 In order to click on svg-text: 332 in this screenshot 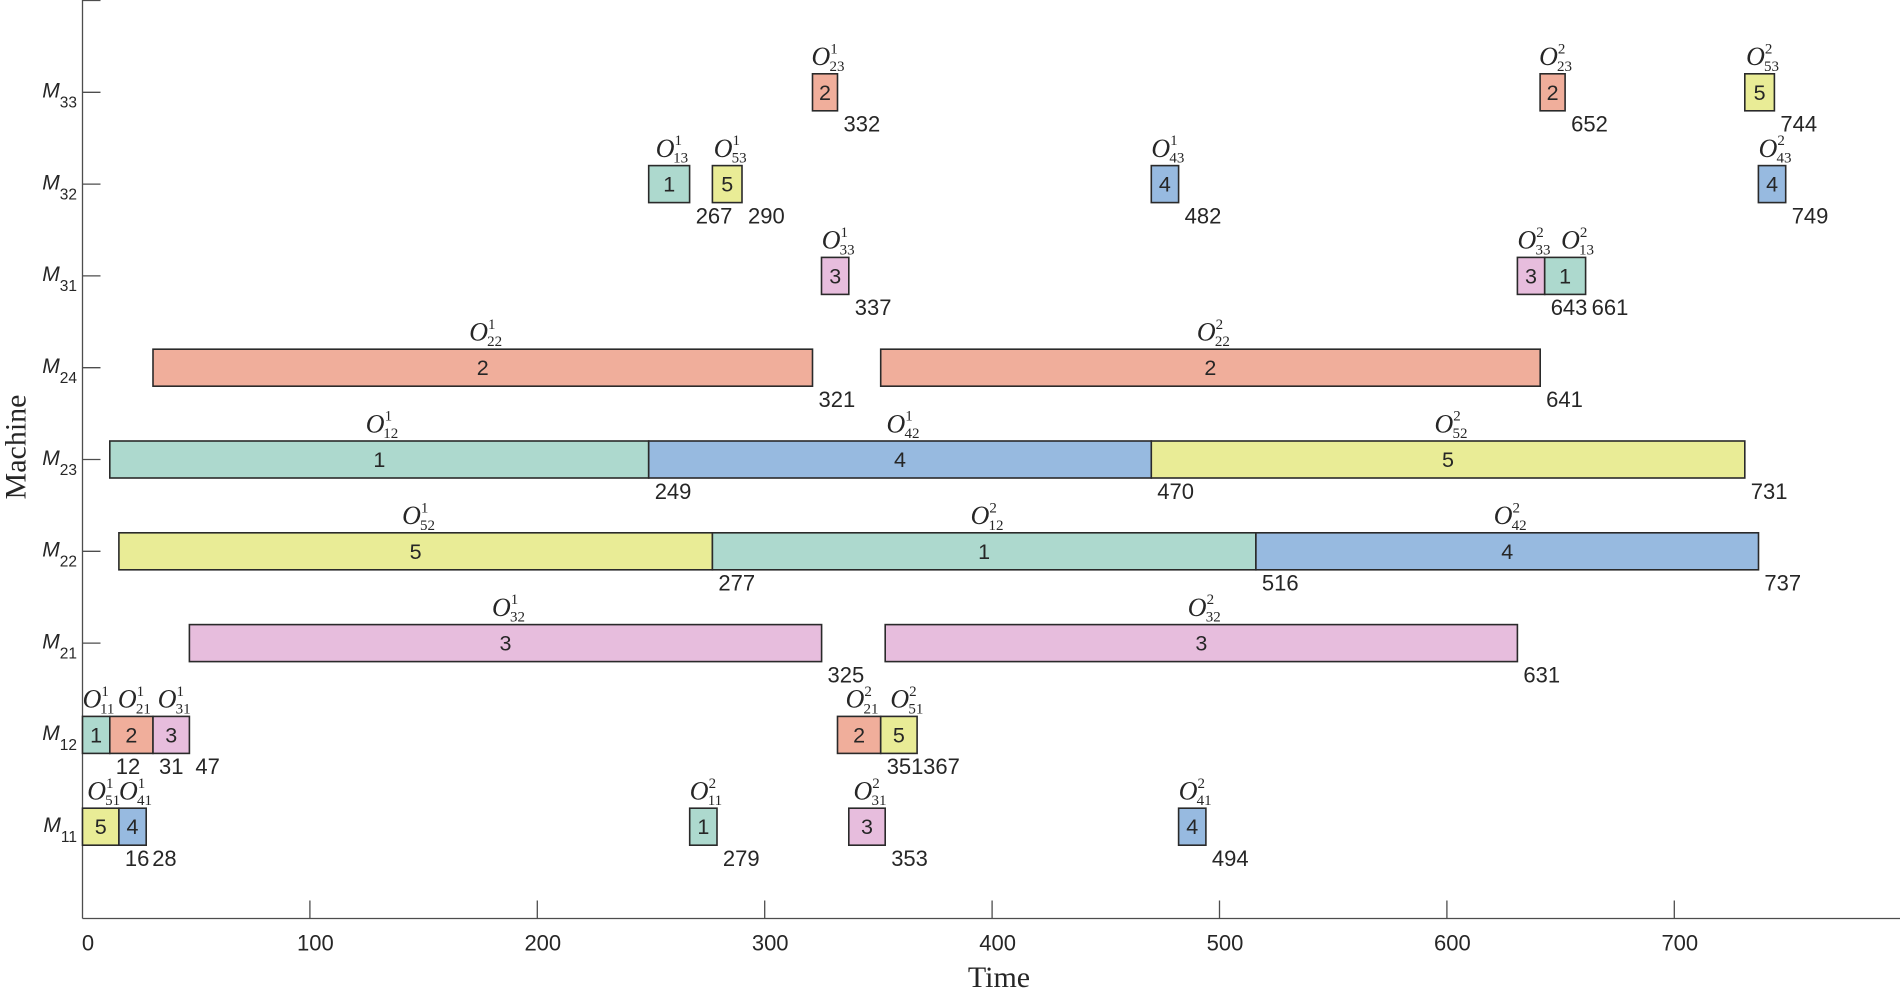, I will do `click(862, 124)`.